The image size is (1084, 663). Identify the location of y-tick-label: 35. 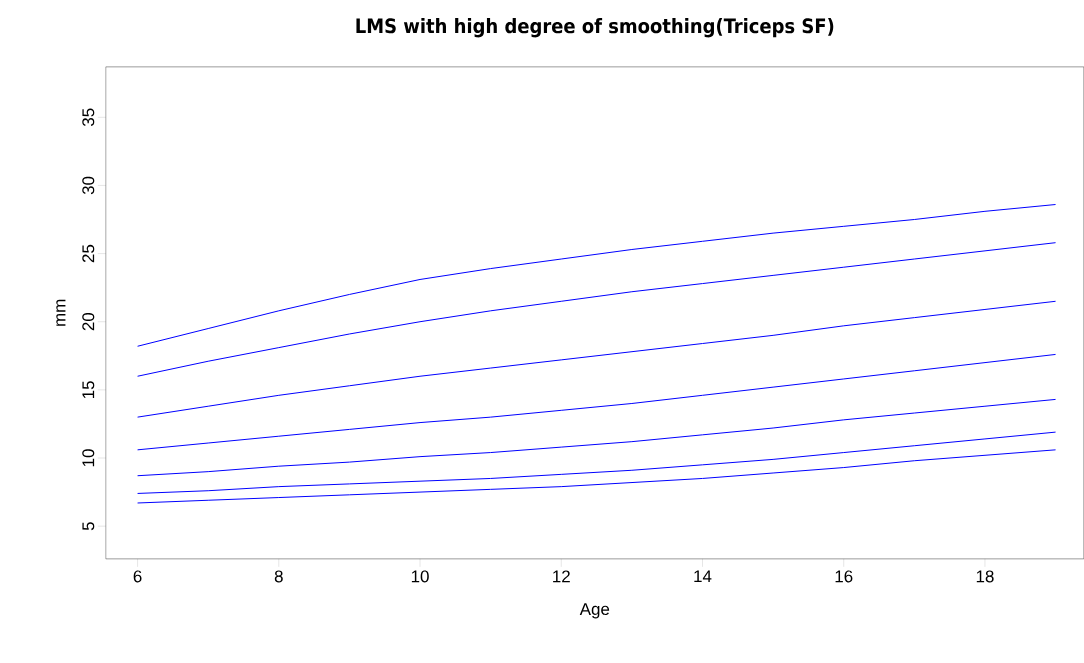
(88, 117).